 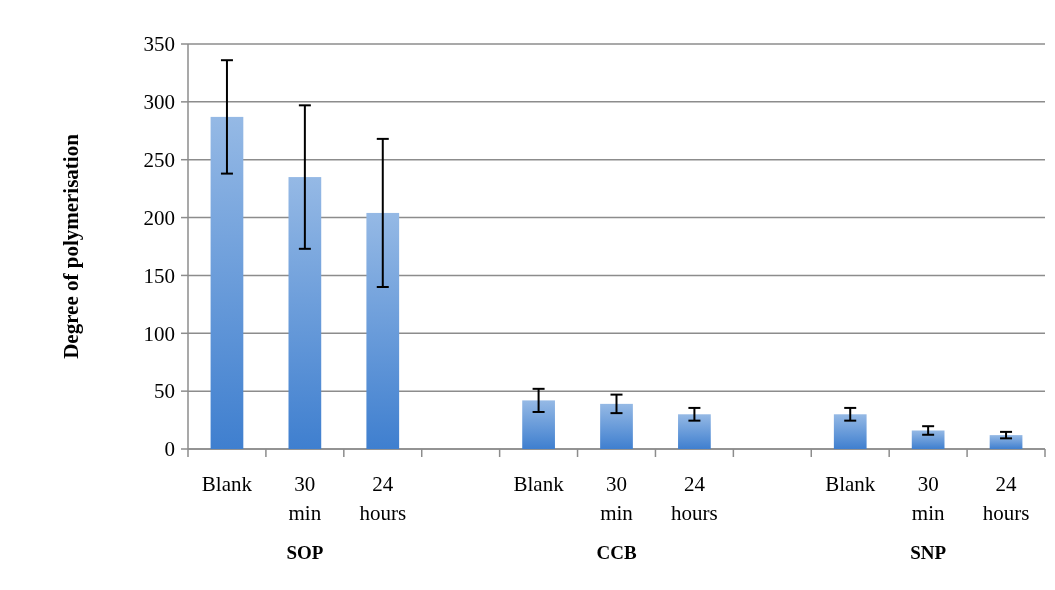 What do you see at coordinates (159, 333) in the screenshot?
I see `y-tick-label: 100` at bounding box center [159, 333].